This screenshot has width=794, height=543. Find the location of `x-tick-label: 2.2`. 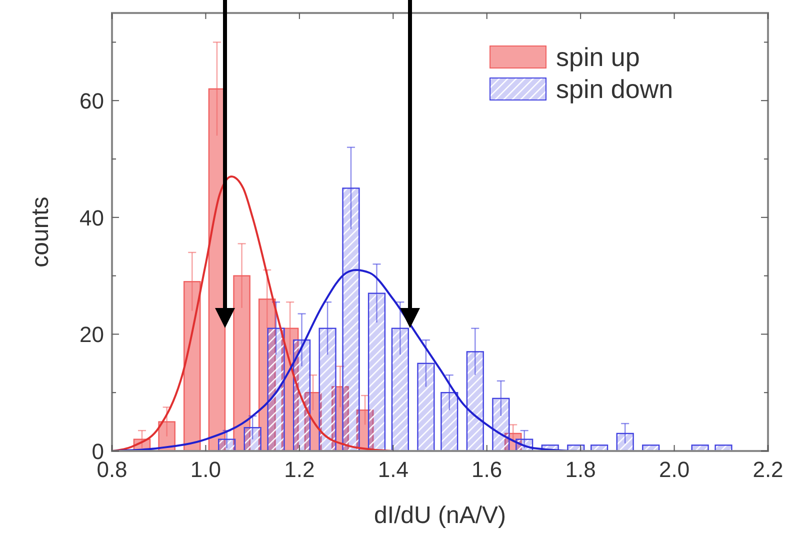

x-tick-label: 2.2 is located at coordinates (768, 469).